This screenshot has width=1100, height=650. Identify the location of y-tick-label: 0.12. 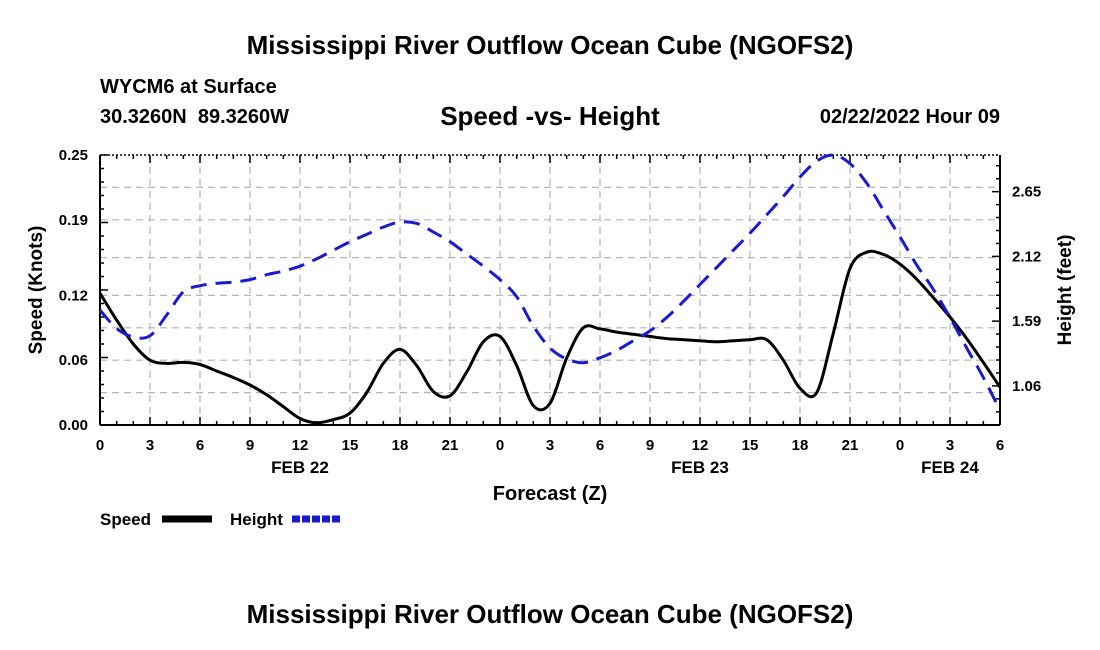
(73, 295).